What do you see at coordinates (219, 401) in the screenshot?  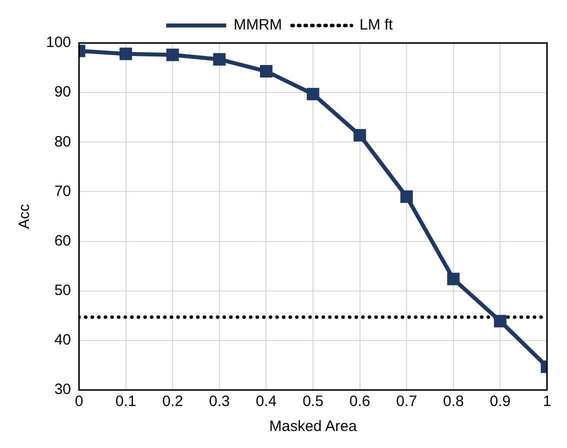 I see `x-tick-label: 0.3` at bounding box center [219, 401].